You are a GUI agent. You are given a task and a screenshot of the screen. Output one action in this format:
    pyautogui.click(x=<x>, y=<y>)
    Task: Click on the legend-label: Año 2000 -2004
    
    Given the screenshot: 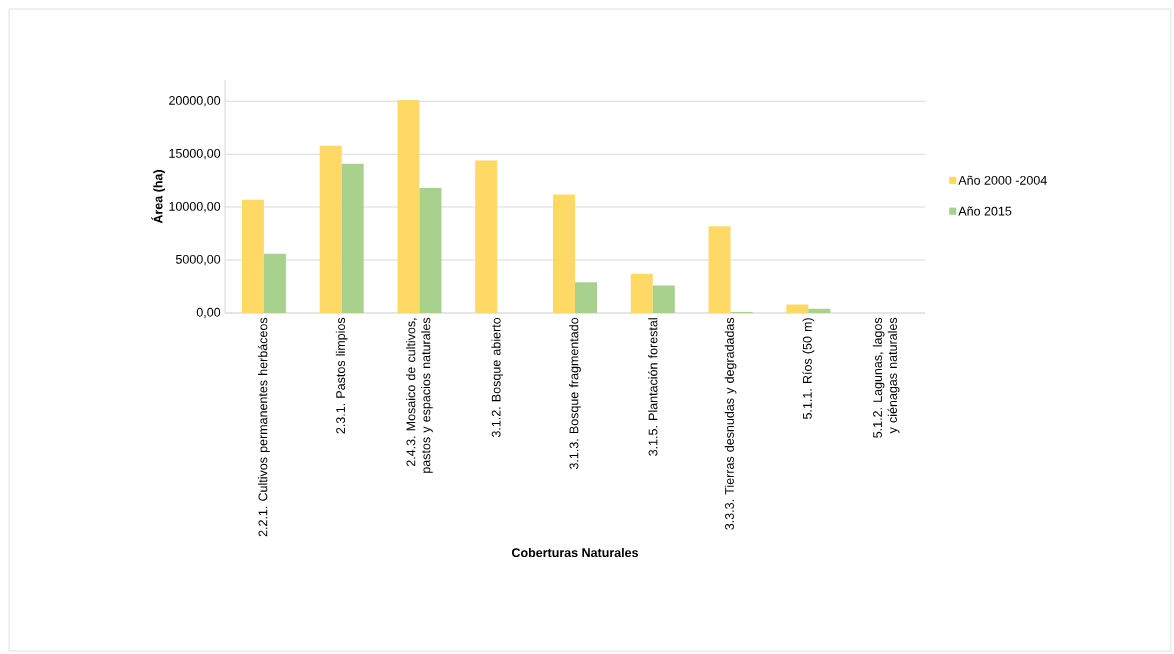 What is the action you would take?
    pyautogui.click(x=1002, y=180)
    